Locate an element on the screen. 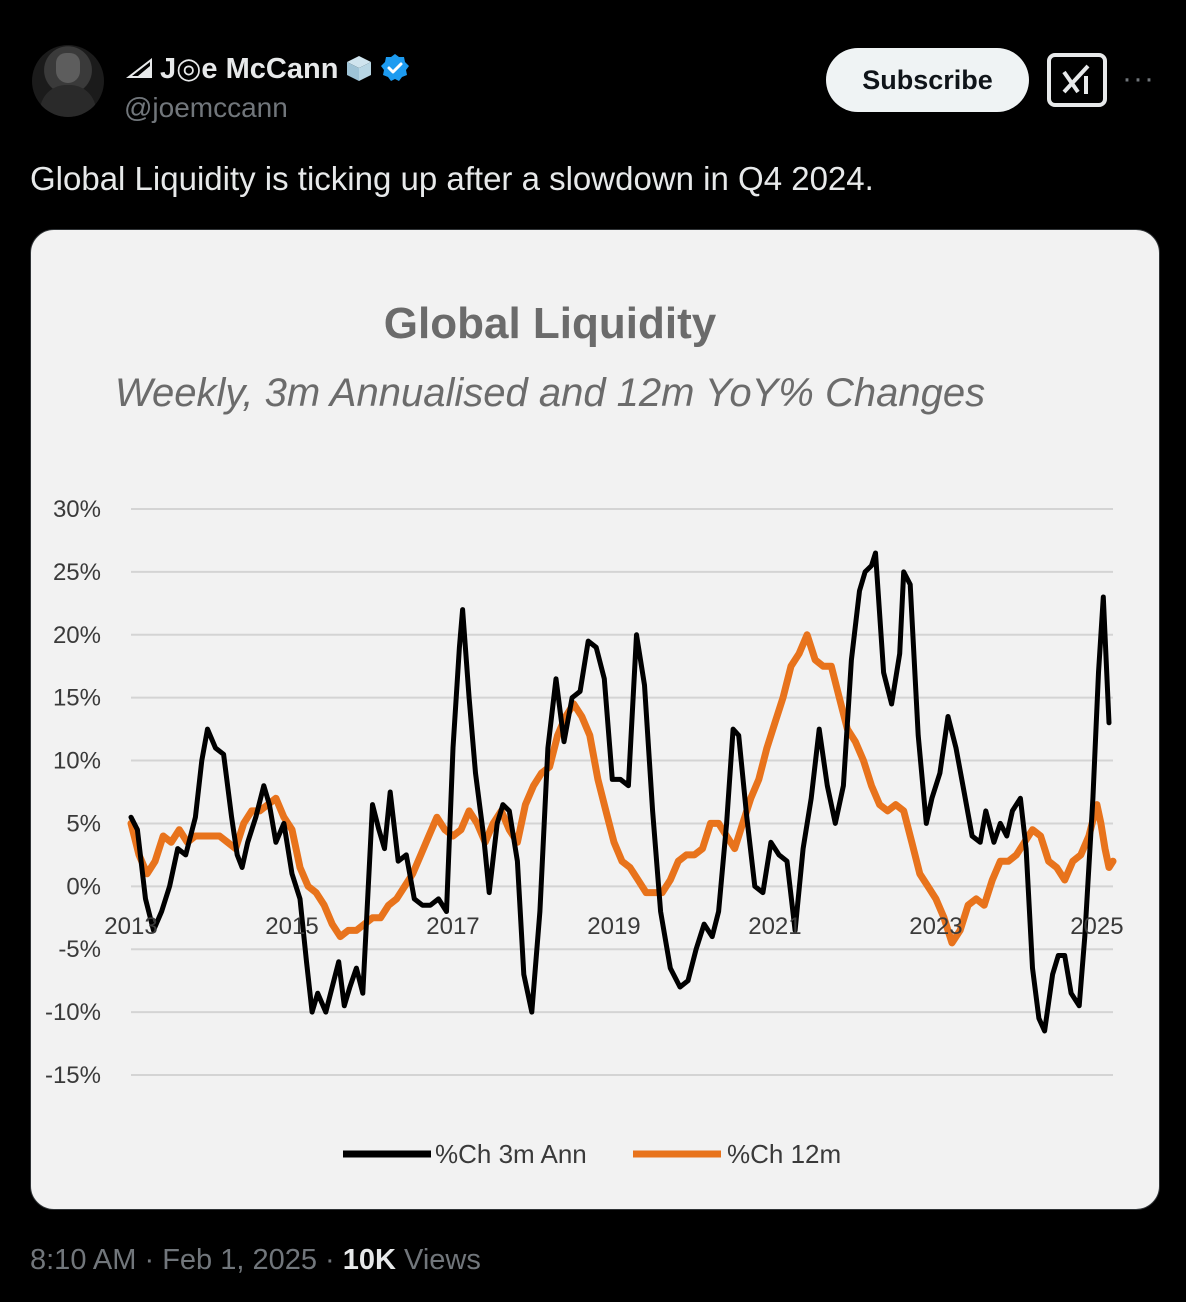  y-tick-label: 5% is located at coordinates (83, 823).